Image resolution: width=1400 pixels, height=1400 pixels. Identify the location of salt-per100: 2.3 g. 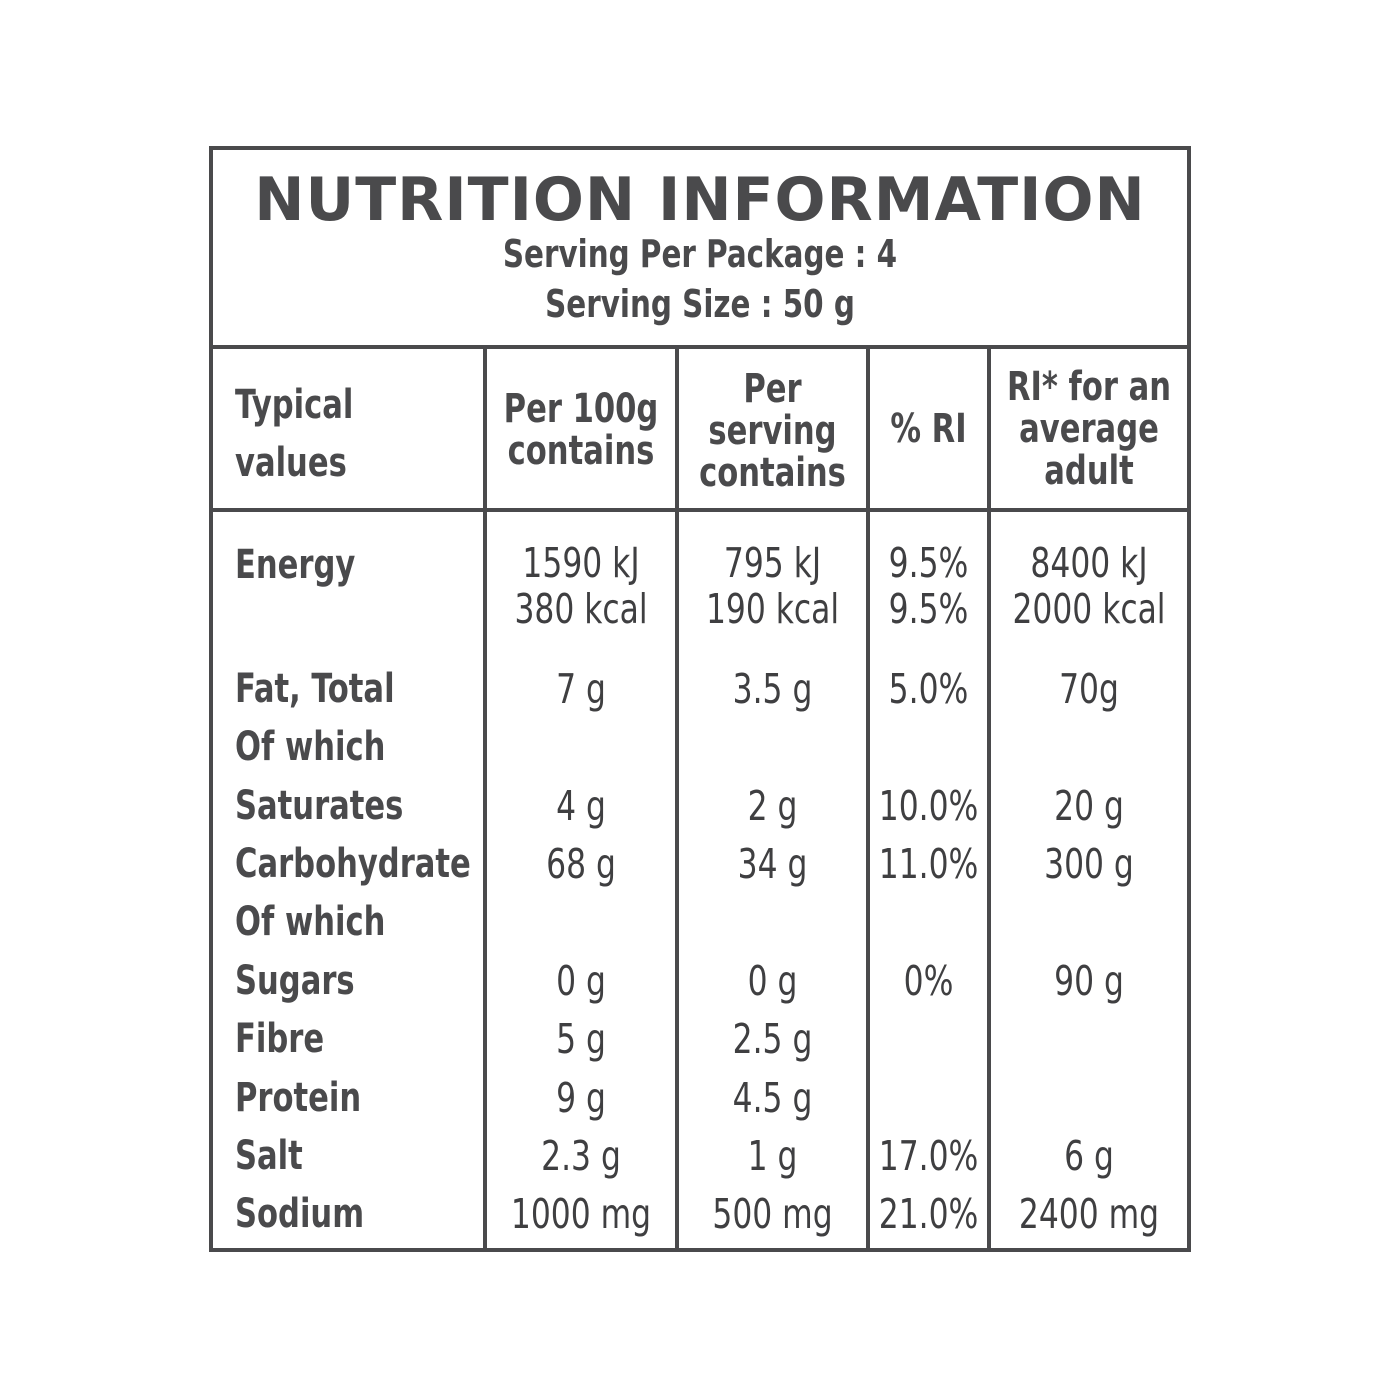
(581, 1156).